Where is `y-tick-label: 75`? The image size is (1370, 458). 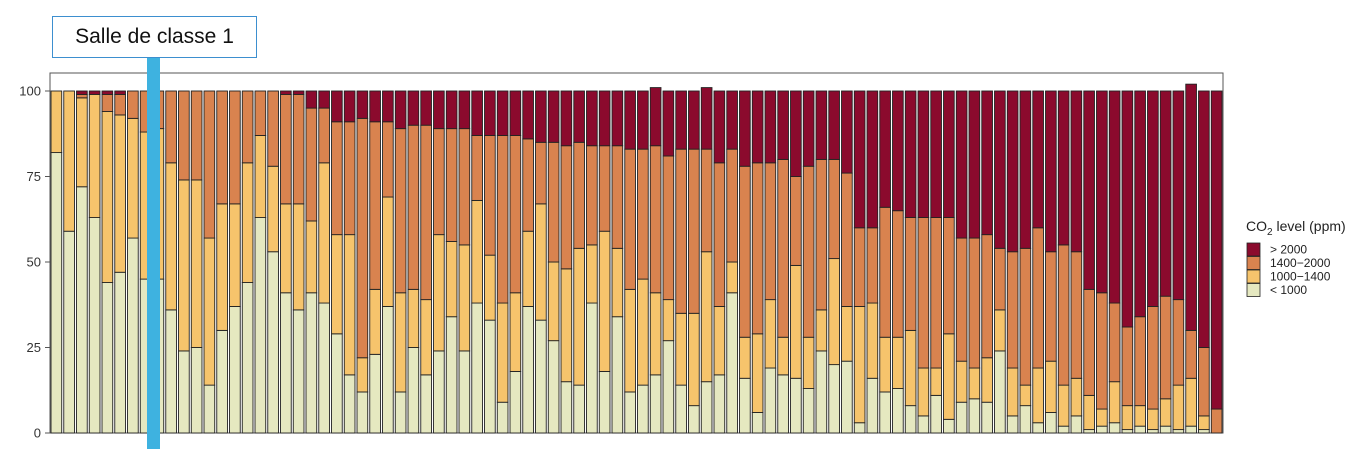 y-tick-label: 75 is located at coordinates (34, 176).